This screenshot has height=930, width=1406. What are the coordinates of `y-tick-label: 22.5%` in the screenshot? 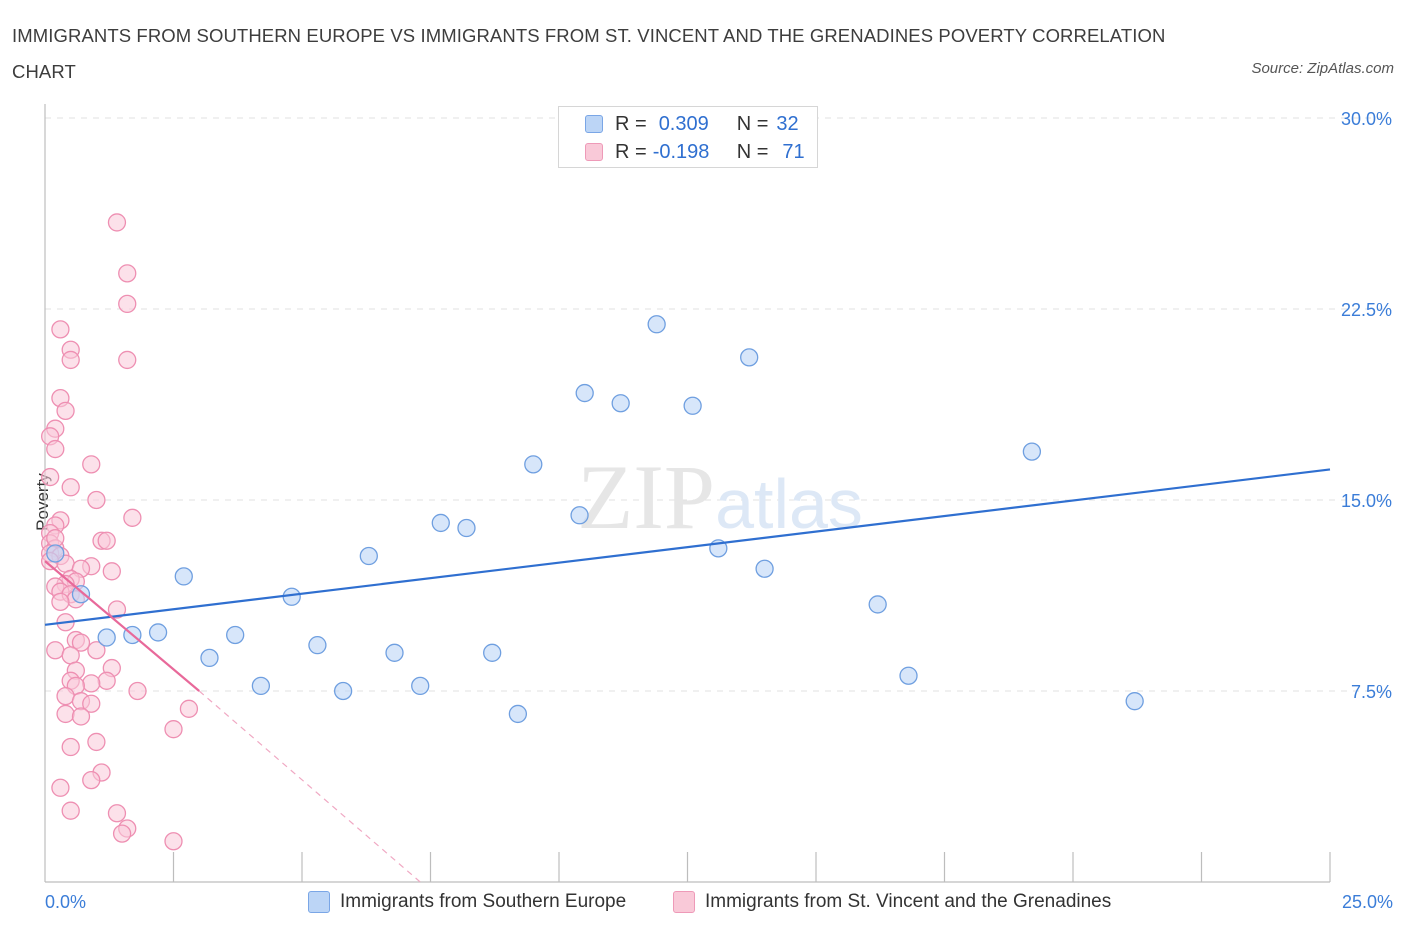 It's located at (1366, 310).